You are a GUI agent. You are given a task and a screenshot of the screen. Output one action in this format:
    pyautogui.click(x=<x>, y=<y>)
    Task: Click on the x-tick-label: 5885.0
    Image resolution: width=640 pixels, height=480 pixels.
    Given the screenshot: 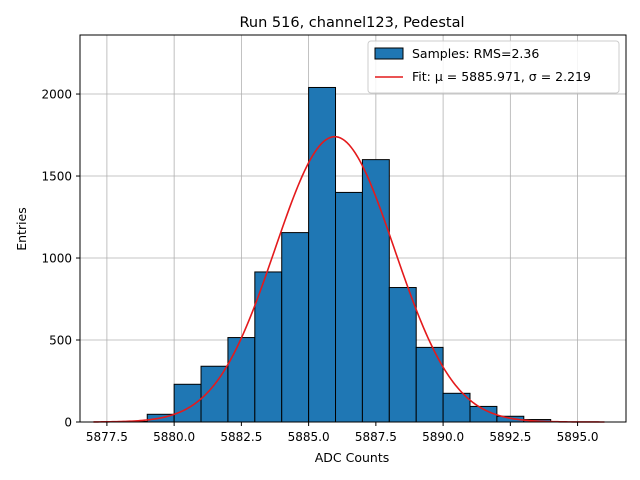 What is the action you would take?
    pyautogui.click(x=309, y=437)
    